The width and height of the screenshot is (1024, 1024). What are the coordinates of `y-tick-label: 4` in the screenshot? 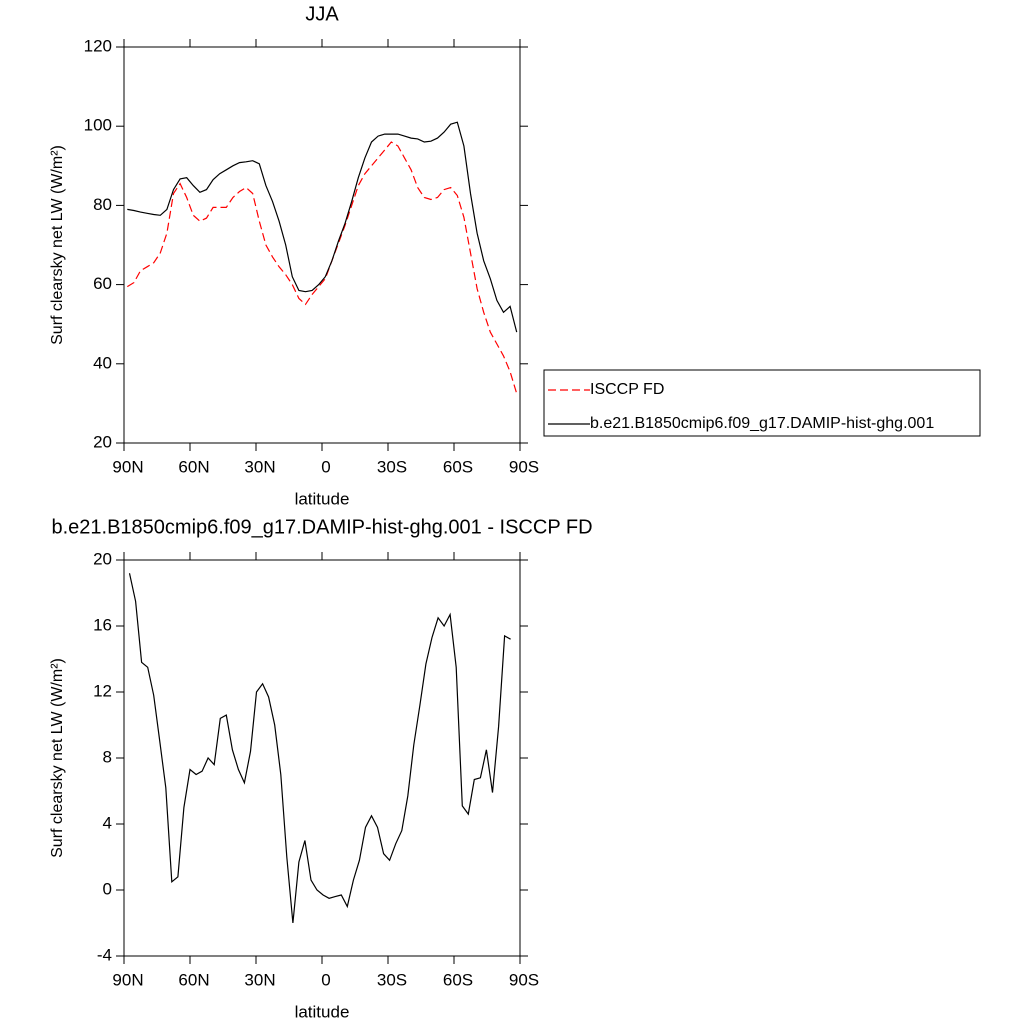 It's located at (107, 822).